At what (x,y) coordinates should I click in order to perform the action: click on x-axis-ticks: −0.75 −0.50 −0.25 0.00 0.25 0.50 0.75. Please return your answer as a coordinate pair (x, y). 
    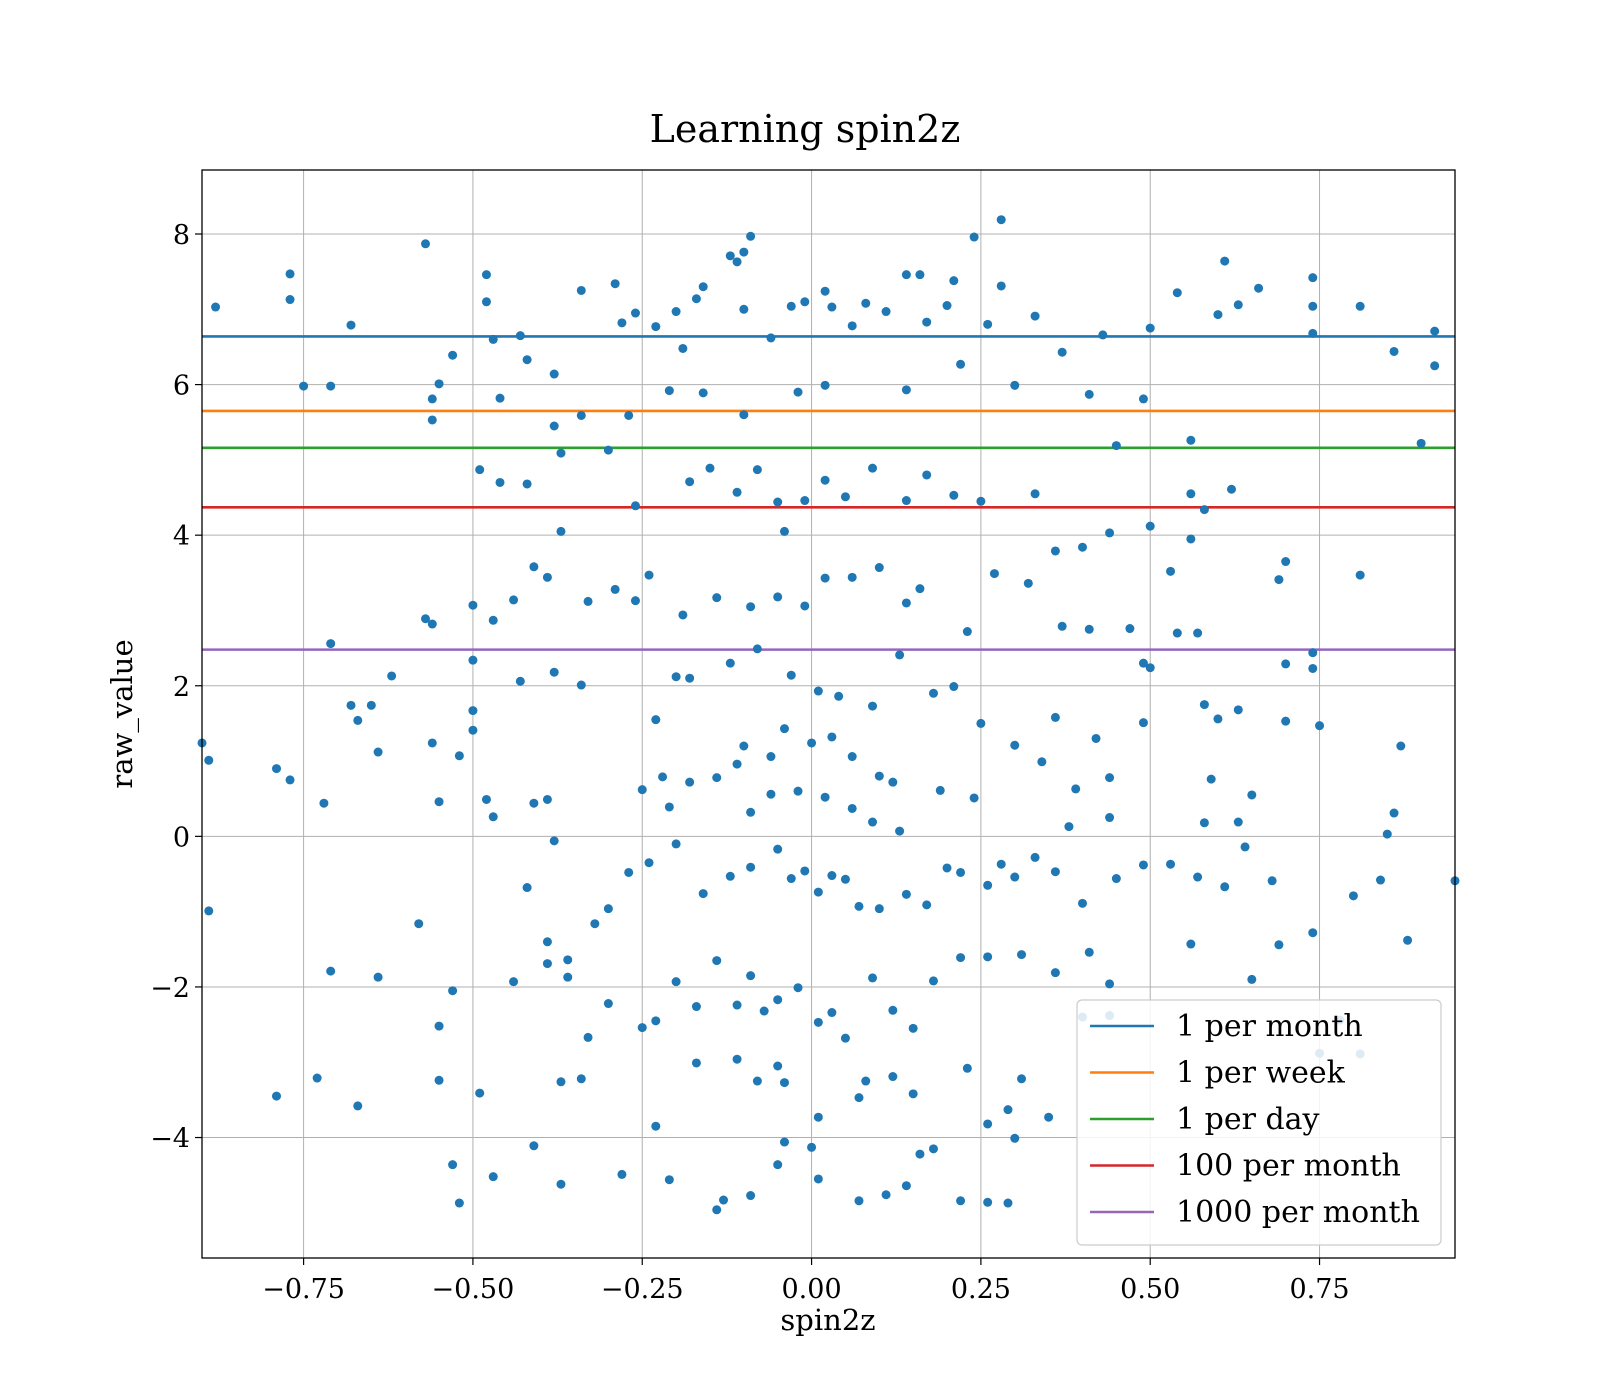
    Looking at the image, I should click on (806, 1281).